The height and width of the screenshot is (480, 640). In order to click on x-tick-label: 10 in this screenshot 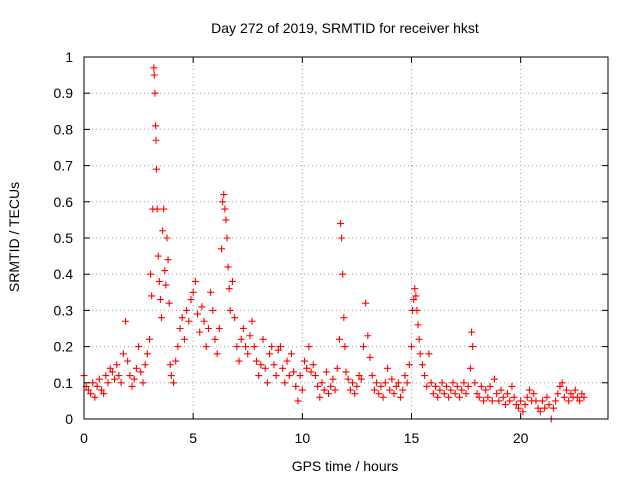, I will do `click(303, 438)`.